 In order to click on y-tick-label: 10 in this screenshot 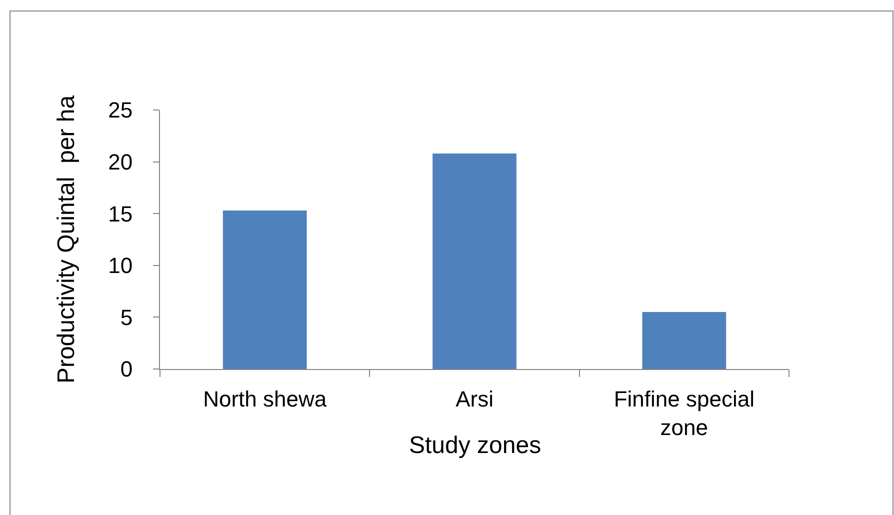, I will do `click(120, 265)`.